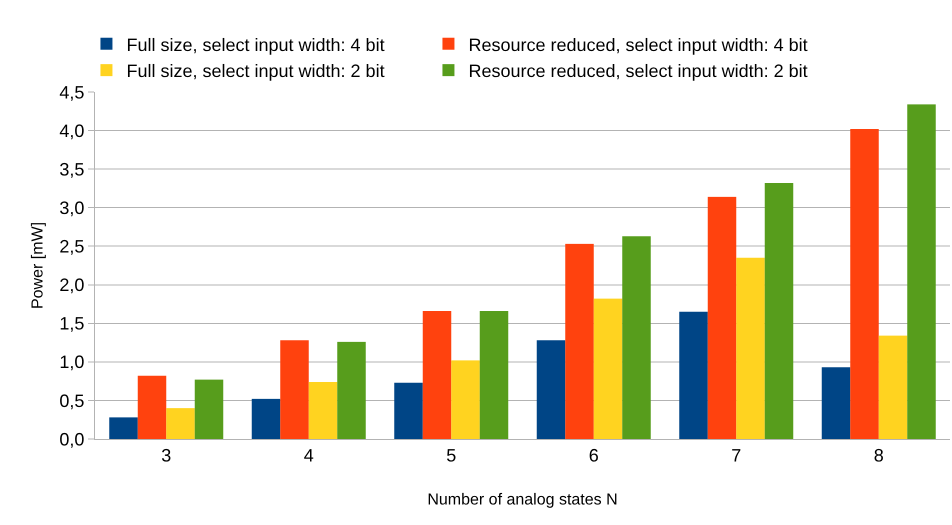 The width and height of the screenshot is (952, 525). I want to click on legend-label: Resource reduced, select input width: 2 bit, so click(638, 71).